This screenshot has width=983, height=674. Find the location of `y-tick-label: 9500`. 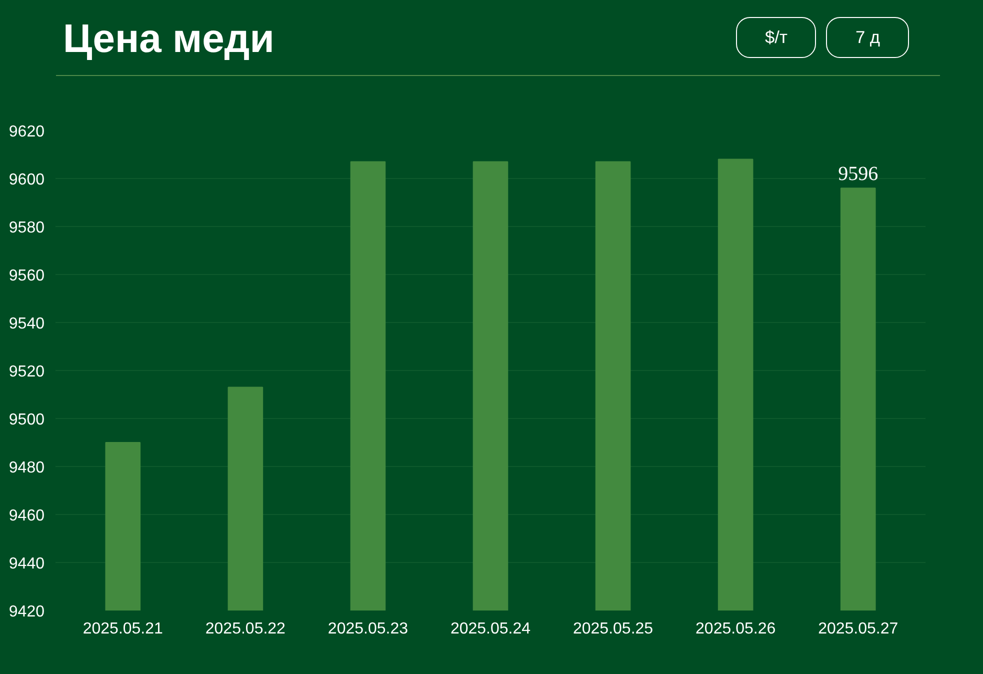

y-tick-label: 9500 is located at coordinates (26, 420).